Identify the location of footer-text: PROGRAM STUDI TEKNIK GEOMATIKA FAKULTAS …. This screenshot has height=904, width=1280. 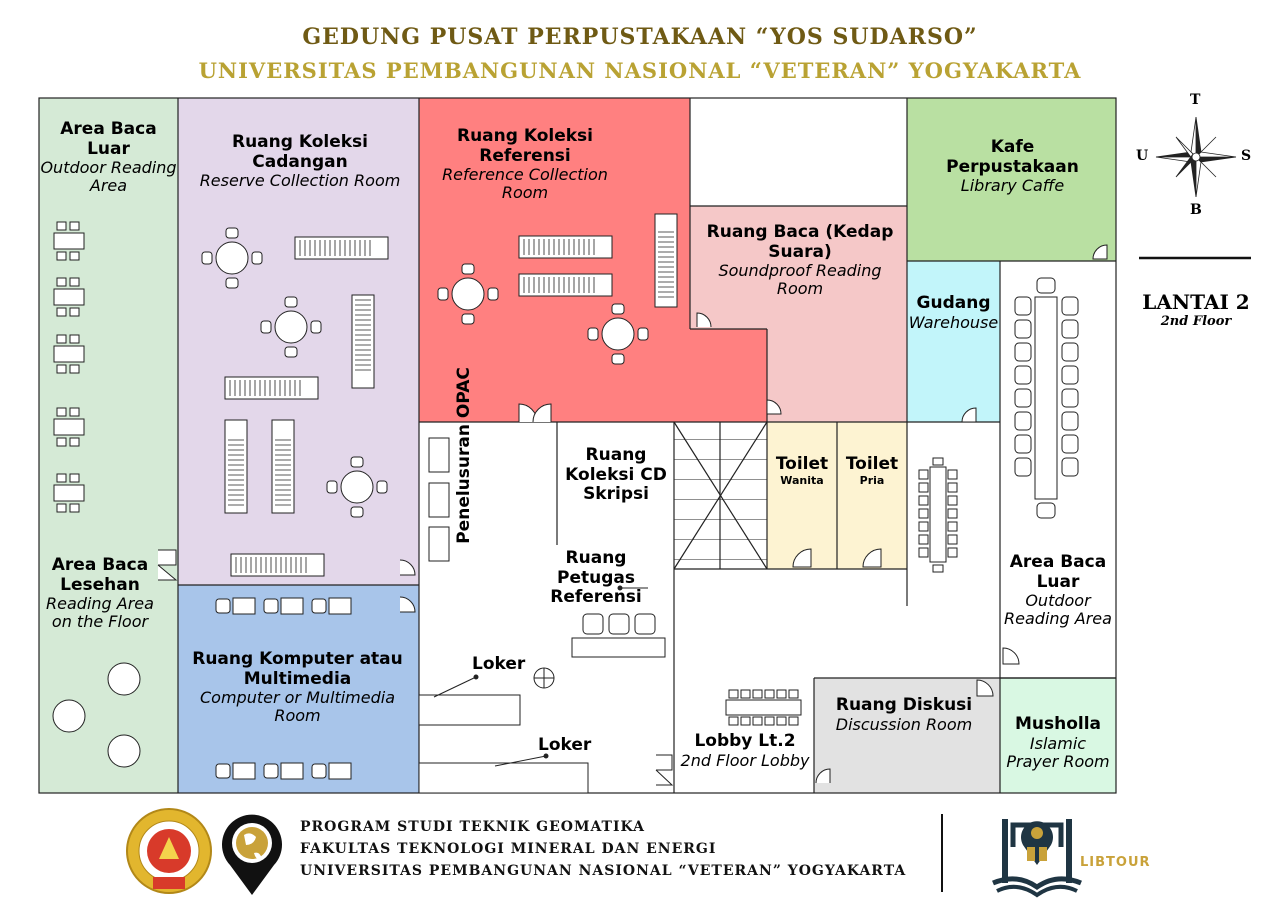
(603, 849).